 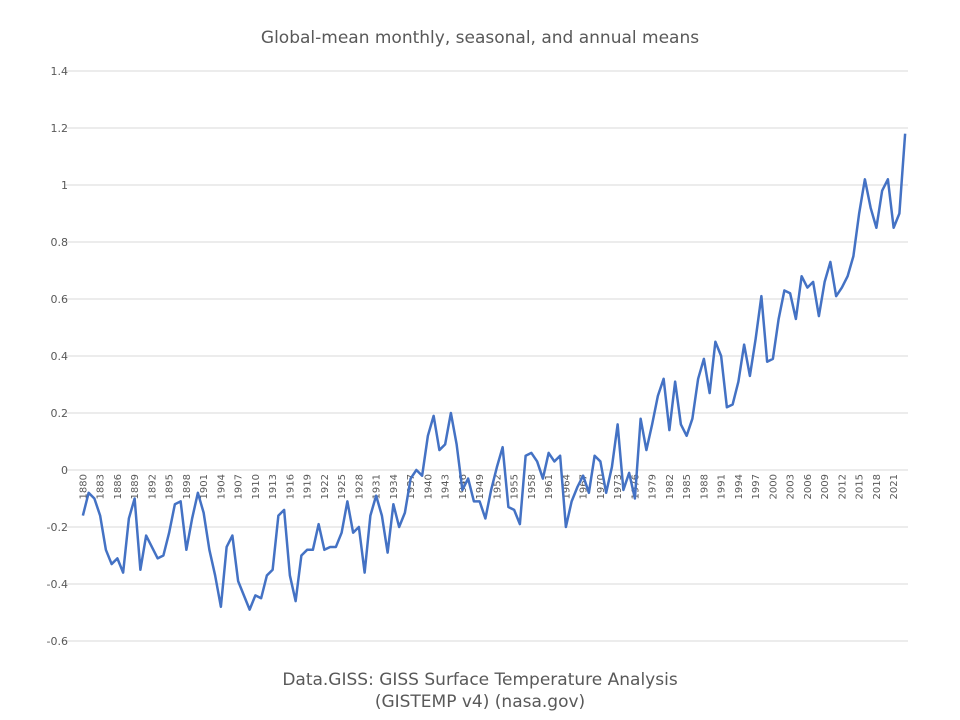 What do you see at coordinates (359, 486) in the screenshot?
I see `x-tick-label: 1928` at bounding box center [359, 486].